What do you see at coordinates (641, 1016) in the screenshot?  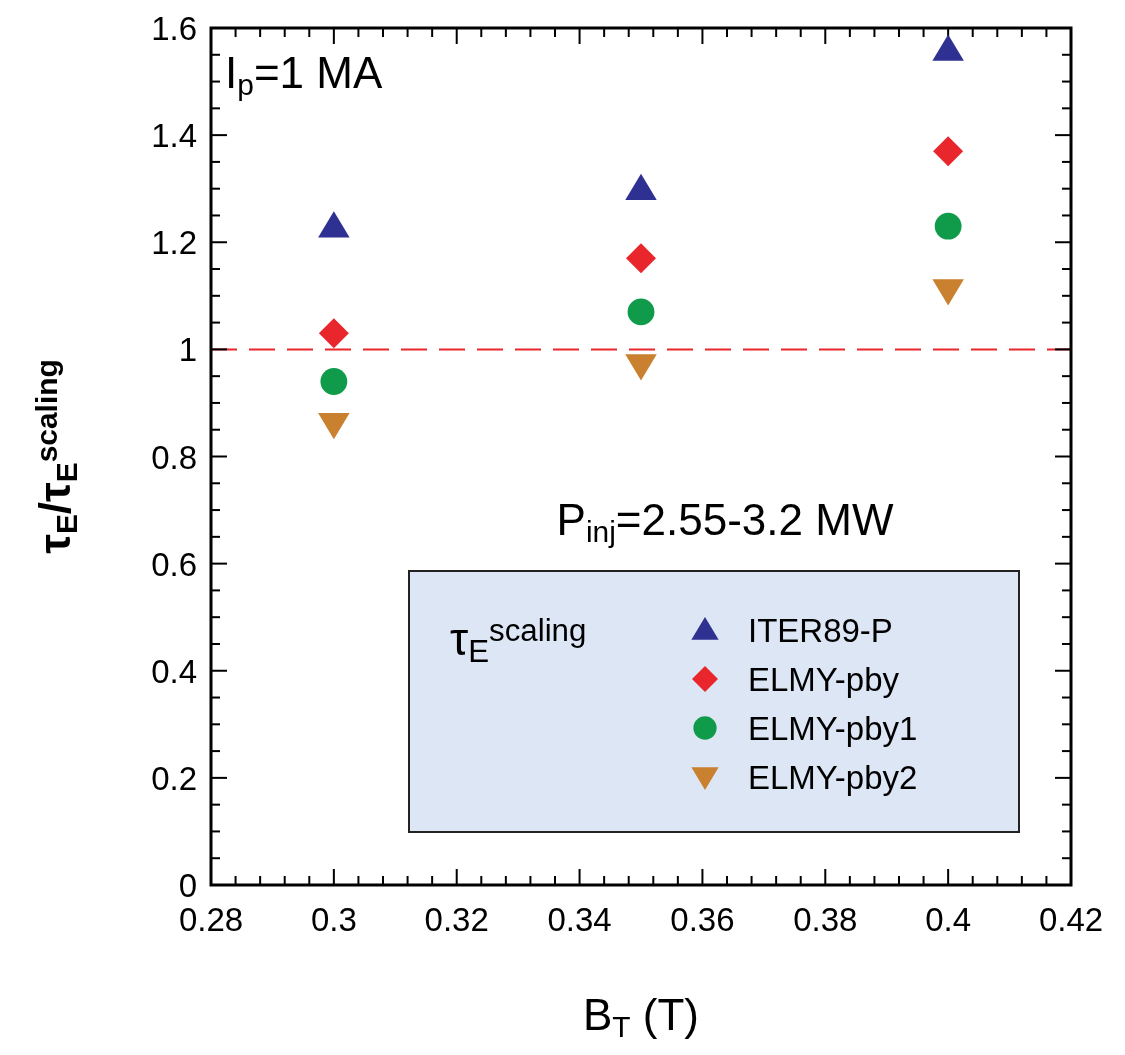 I see `x-axis-title: B$_{T}$ (T)` at bounding box center [641, 1016].